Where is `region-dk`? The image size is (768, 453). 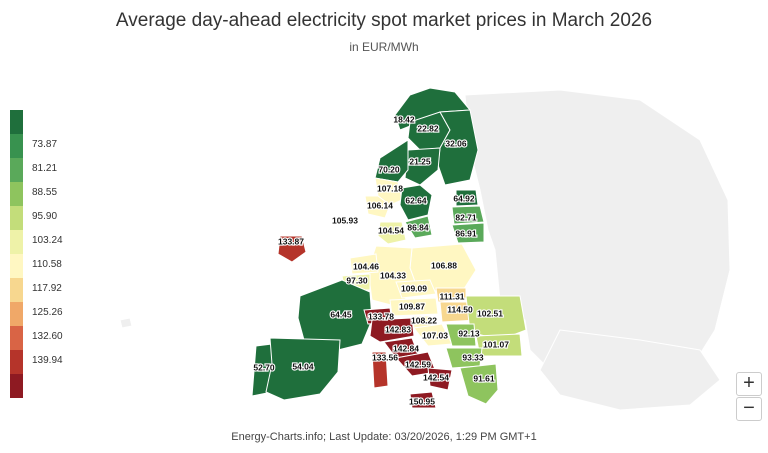 region-dk is located at coordinates (392, 233).